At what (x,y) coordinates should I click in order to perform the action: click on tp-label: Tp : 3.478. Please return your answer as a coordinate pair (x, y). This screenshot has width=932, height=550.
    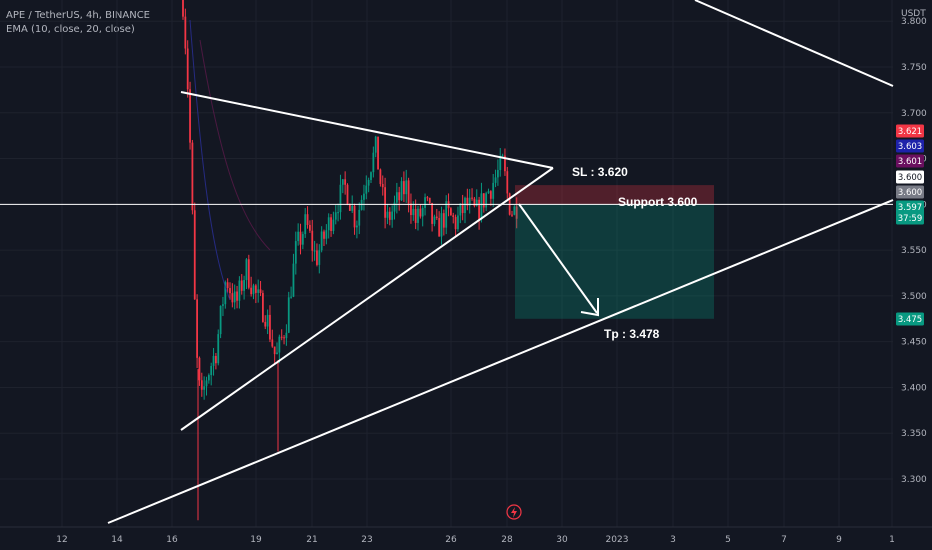
    Looking at the image, I should click on (632, 334).